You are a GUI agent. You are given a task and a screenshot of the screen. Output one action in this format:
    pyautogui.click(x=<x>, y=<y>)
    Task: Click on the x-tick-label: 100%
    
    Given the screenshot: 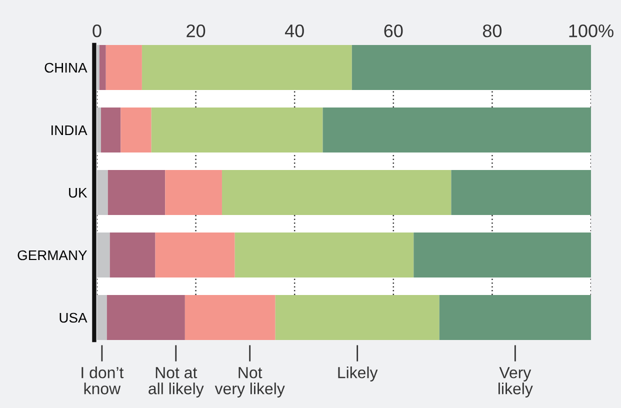 What is the action you would take?
    pyautogui.click(x=591, y=31)
    